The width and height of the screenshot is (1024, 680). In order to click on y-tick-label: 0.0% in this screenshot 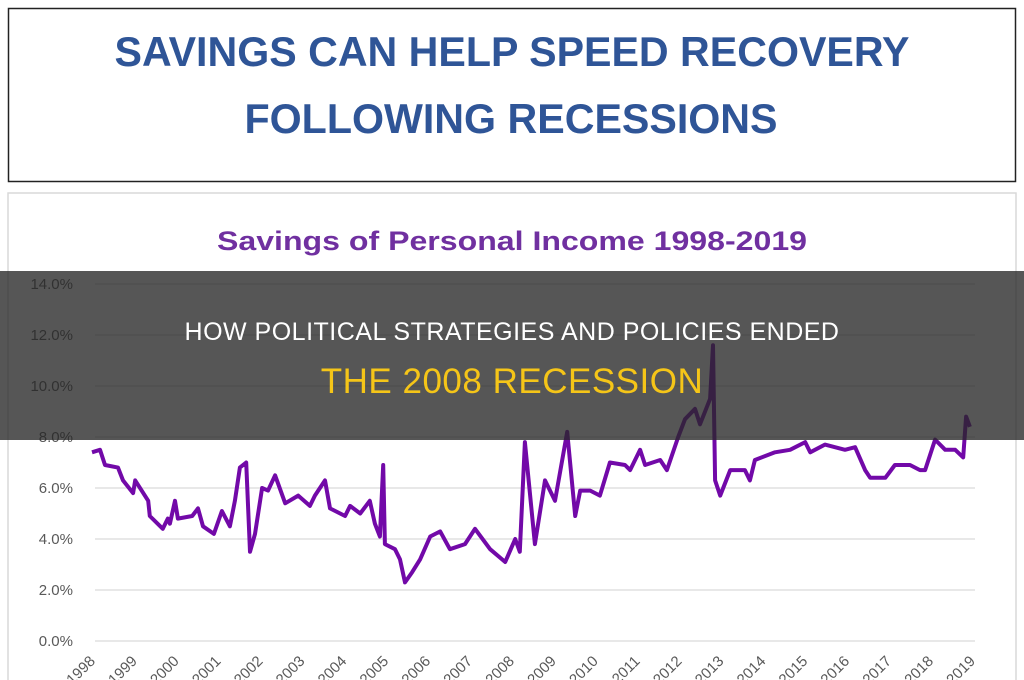, I will do `click(56, 641)`.